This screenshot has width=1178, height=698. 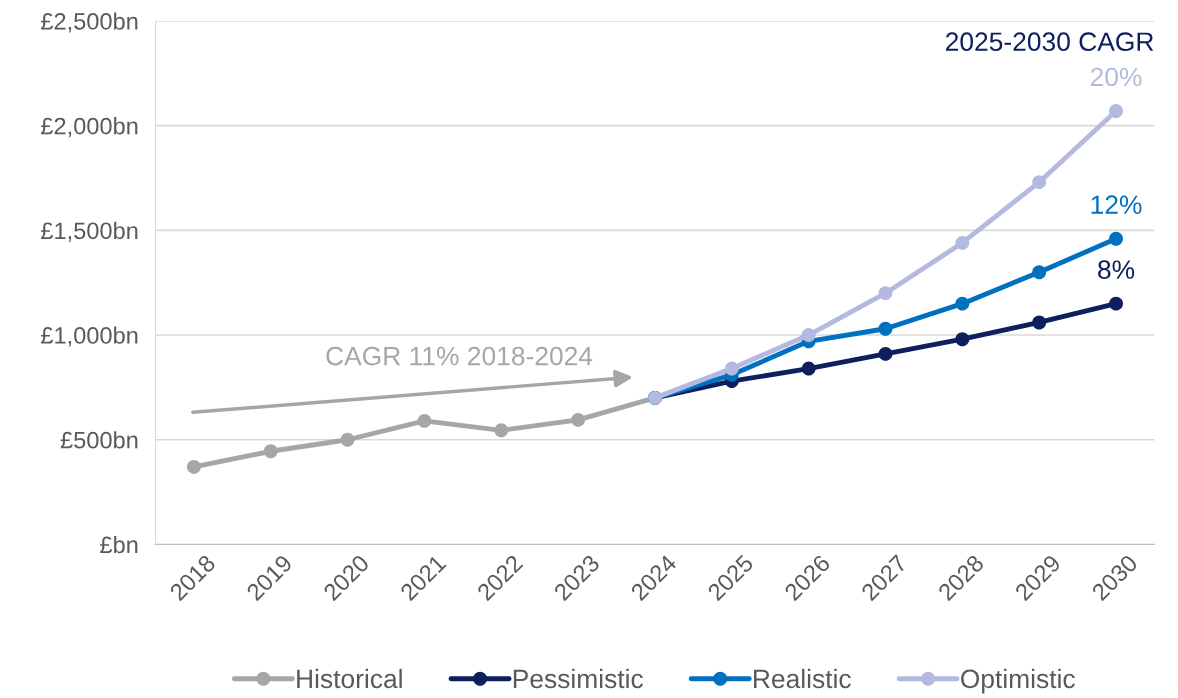 What do you see at coordinates (1116, 269) in the screenshot?
I see `annotation: 8%` at bounding box center [1116, 269].